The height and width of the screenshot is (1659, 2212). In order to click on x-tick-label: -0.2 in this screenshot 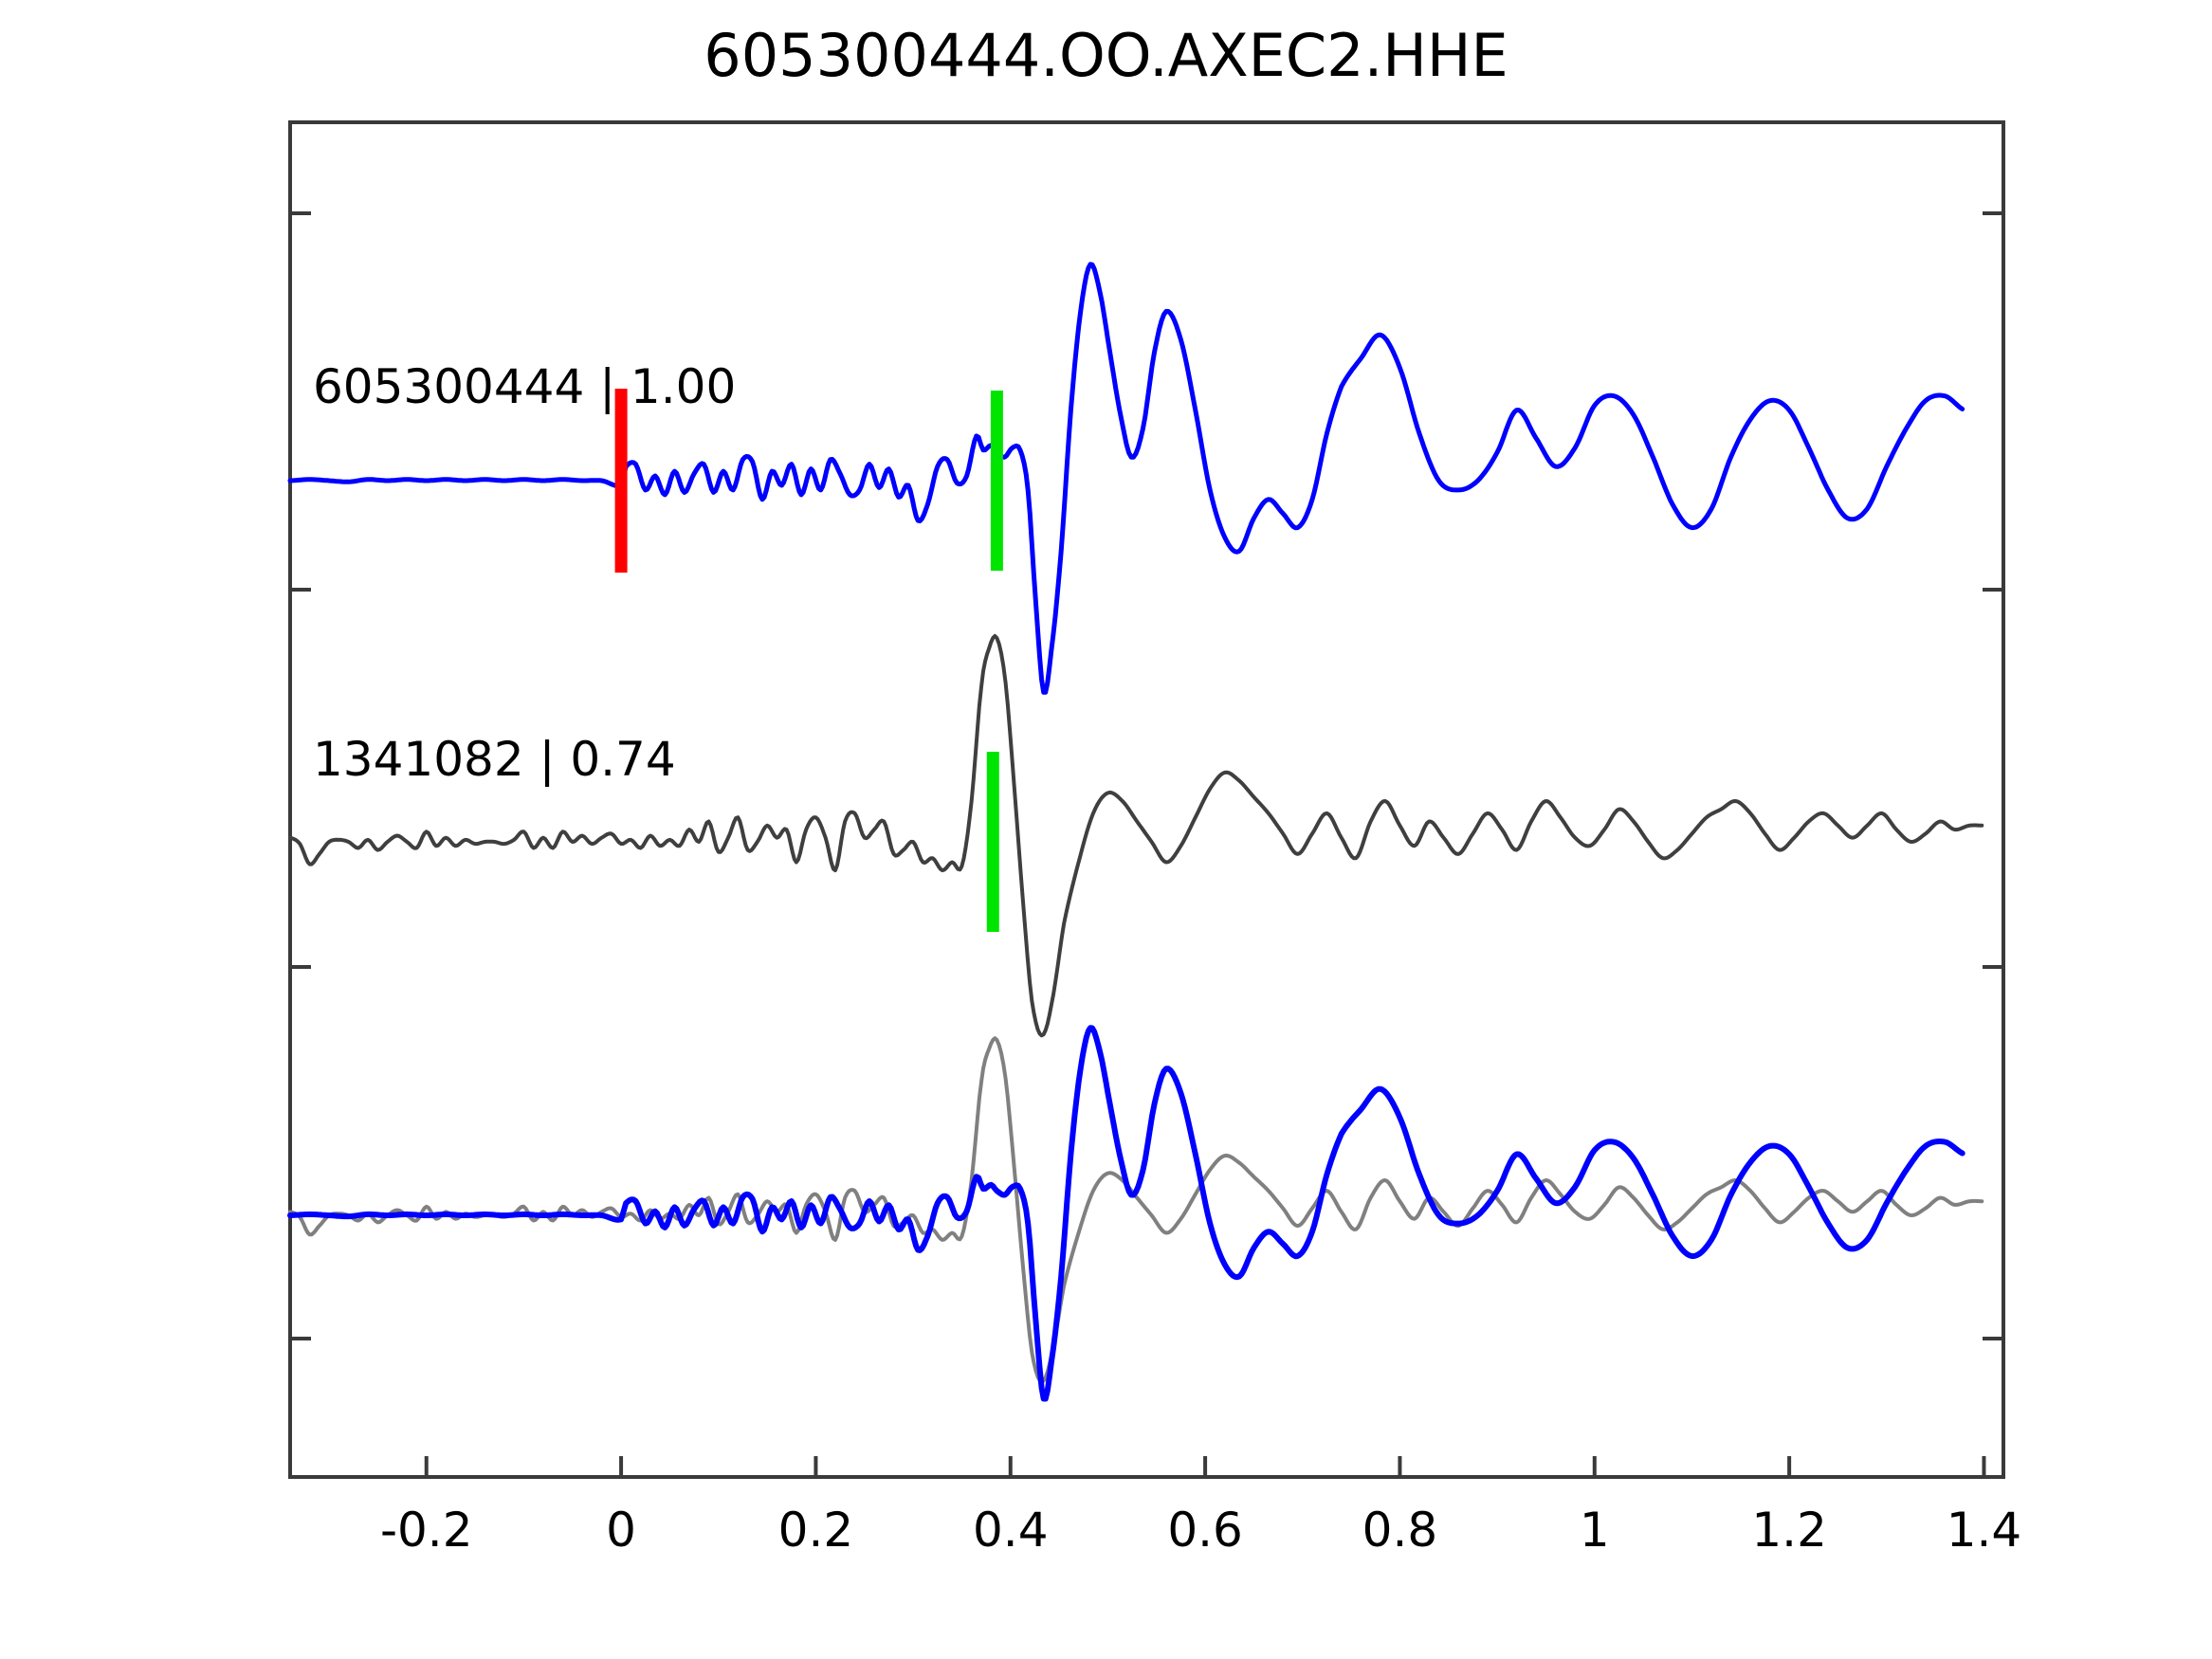, I will do `click(426, 1530)`.